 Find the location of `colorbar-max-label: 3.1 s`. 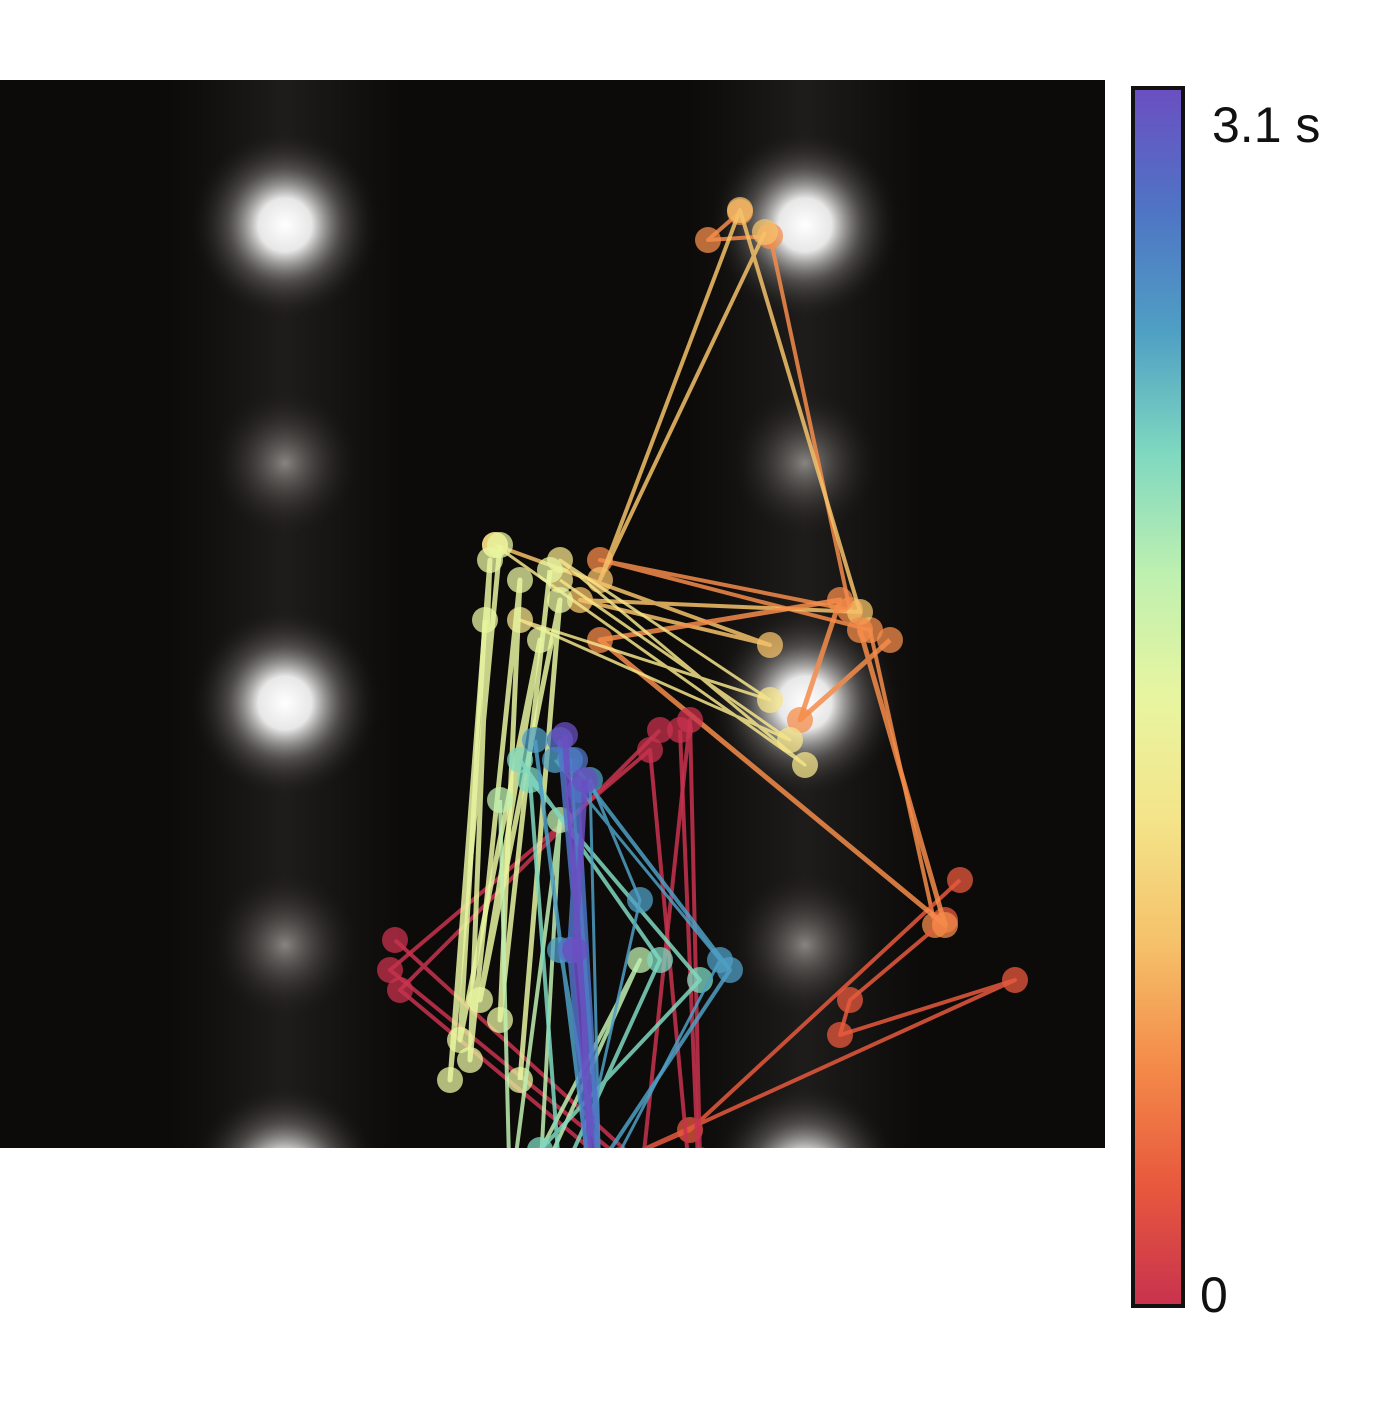

colorbar-max-label: 3.1 s is located at coordinates (1266, 125).